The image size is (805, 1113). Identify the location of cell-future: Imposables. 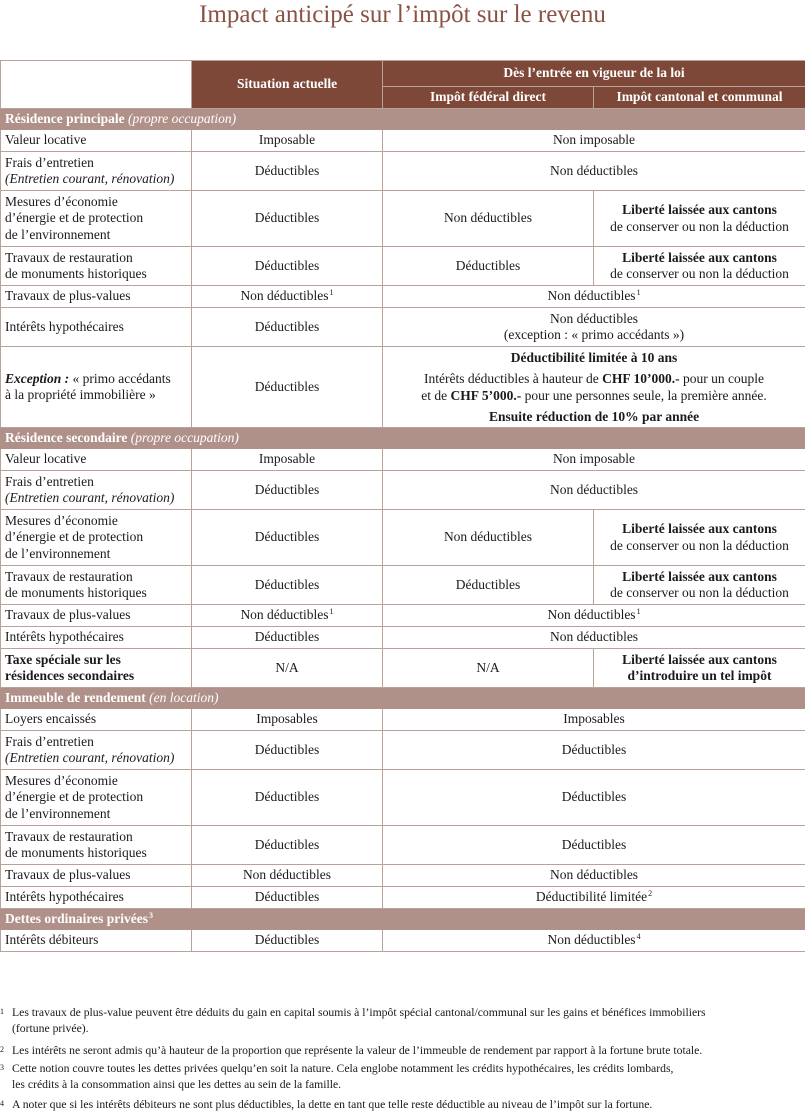
(593, 719).